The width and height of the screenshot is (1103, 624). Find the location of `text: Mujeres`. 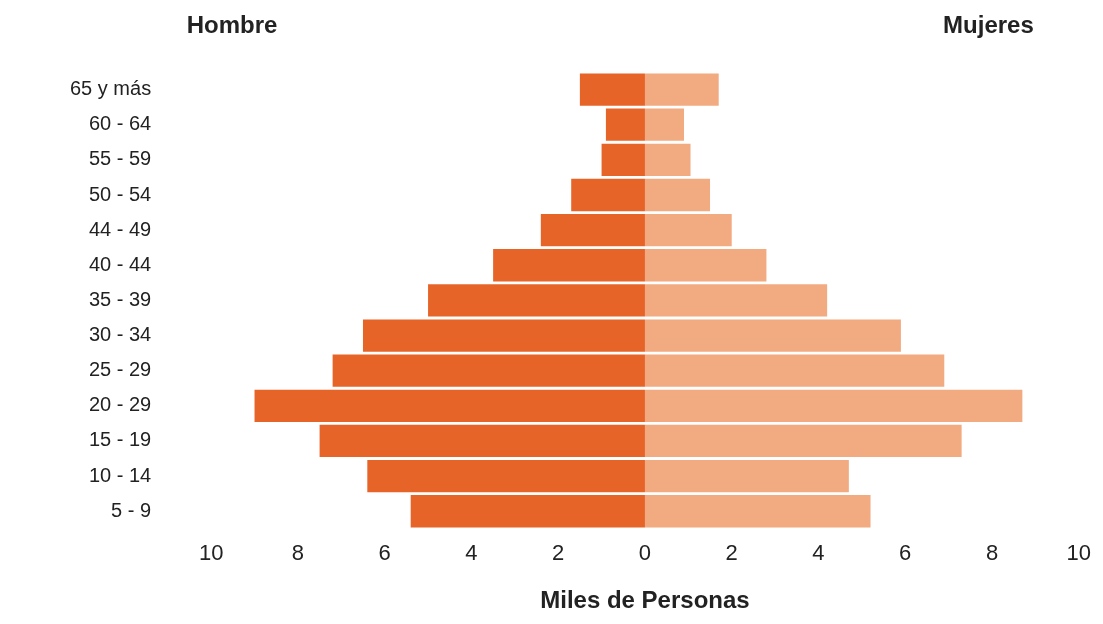

text: Mujeres is located at coordinates (988, 24).